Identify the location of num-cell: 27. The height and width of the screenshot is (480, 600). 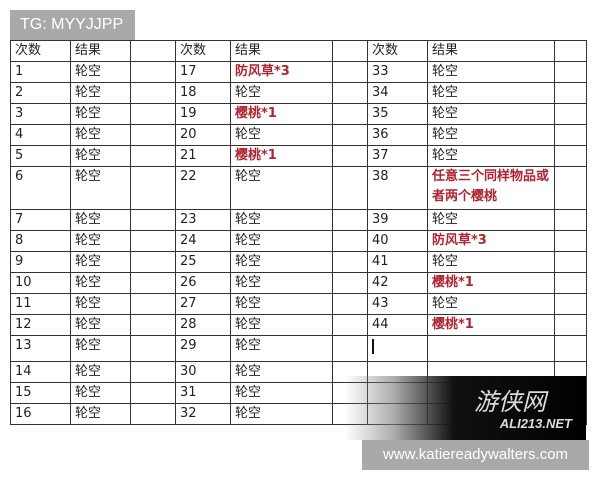
(203, 304).